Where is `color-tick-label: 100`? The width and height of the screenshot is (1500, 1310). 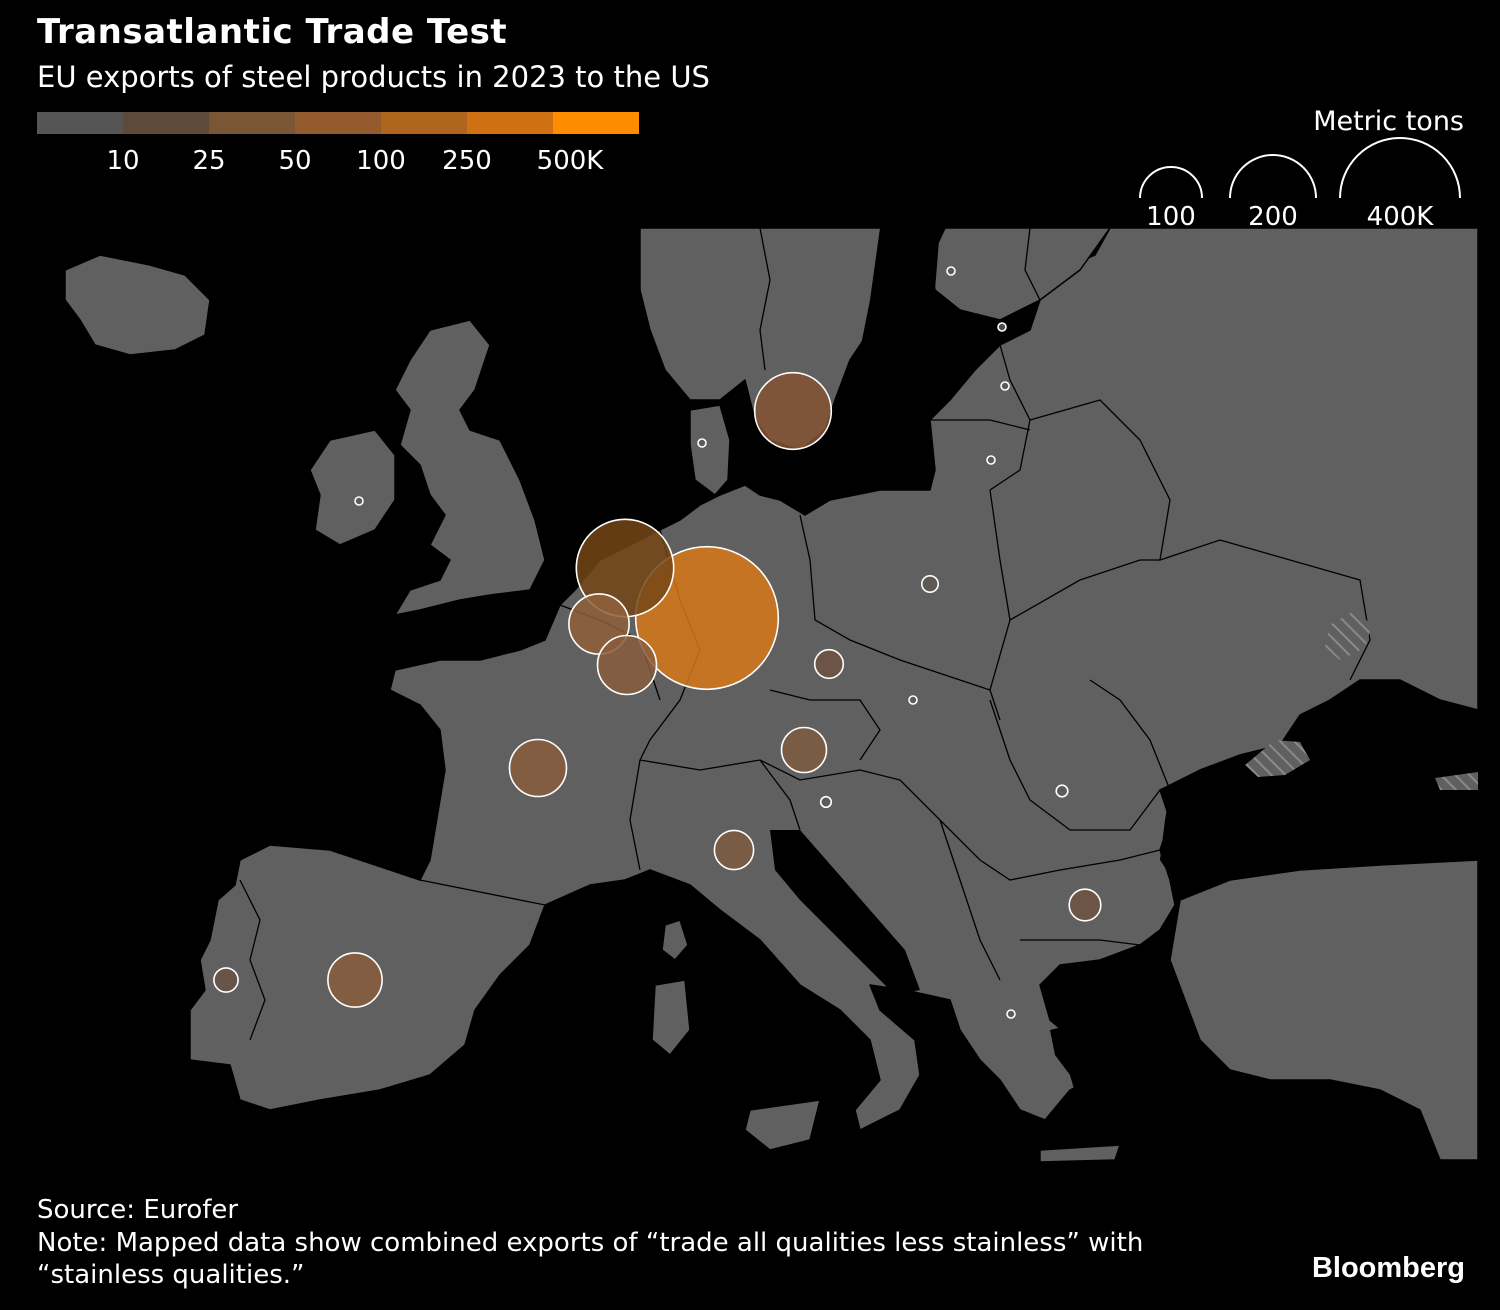
color-tick-label: 100 is located at coordinates (381, 161).